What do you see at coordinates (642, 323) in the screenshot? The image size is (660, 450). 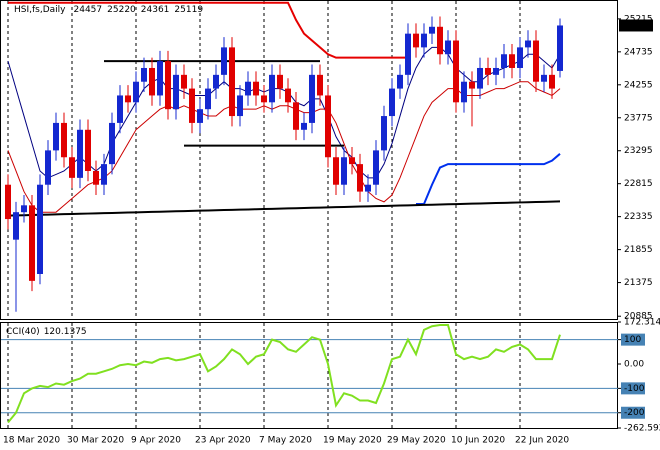 I see `y-tick-label: 172.3149` at bounding box center [642, 323].